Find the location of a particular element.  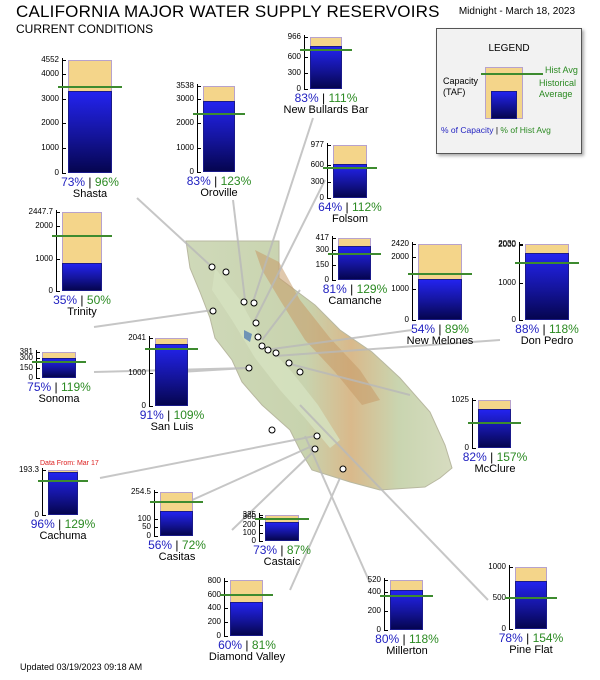

reservoir-name: Sonoma is located at coordinates (59, 399).